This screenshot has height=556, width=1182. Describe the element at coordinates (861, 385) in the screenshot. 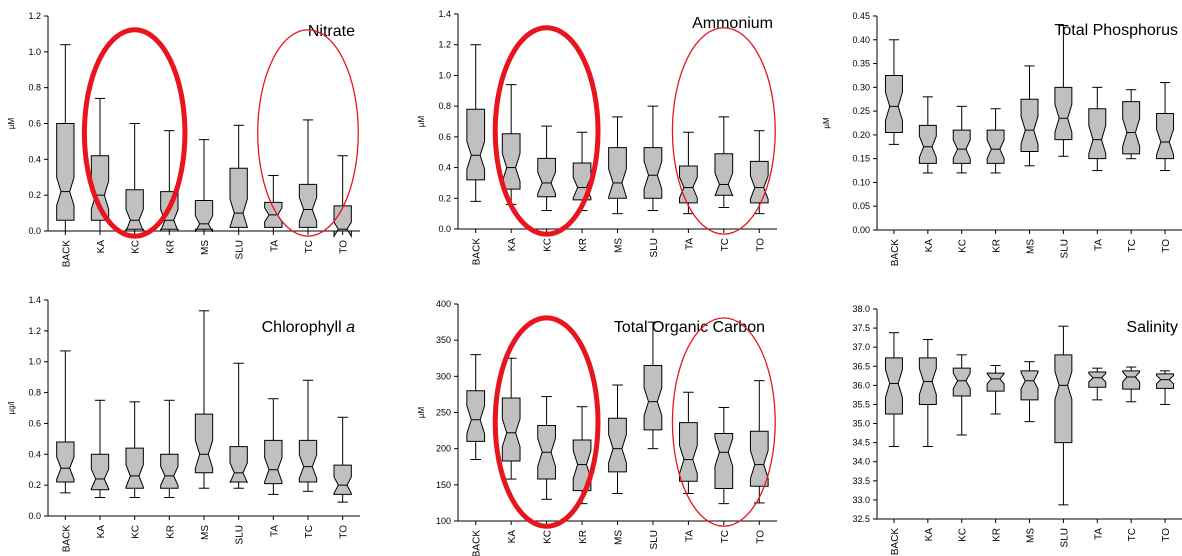

I see `y-tick-label: 36.0` at that location.